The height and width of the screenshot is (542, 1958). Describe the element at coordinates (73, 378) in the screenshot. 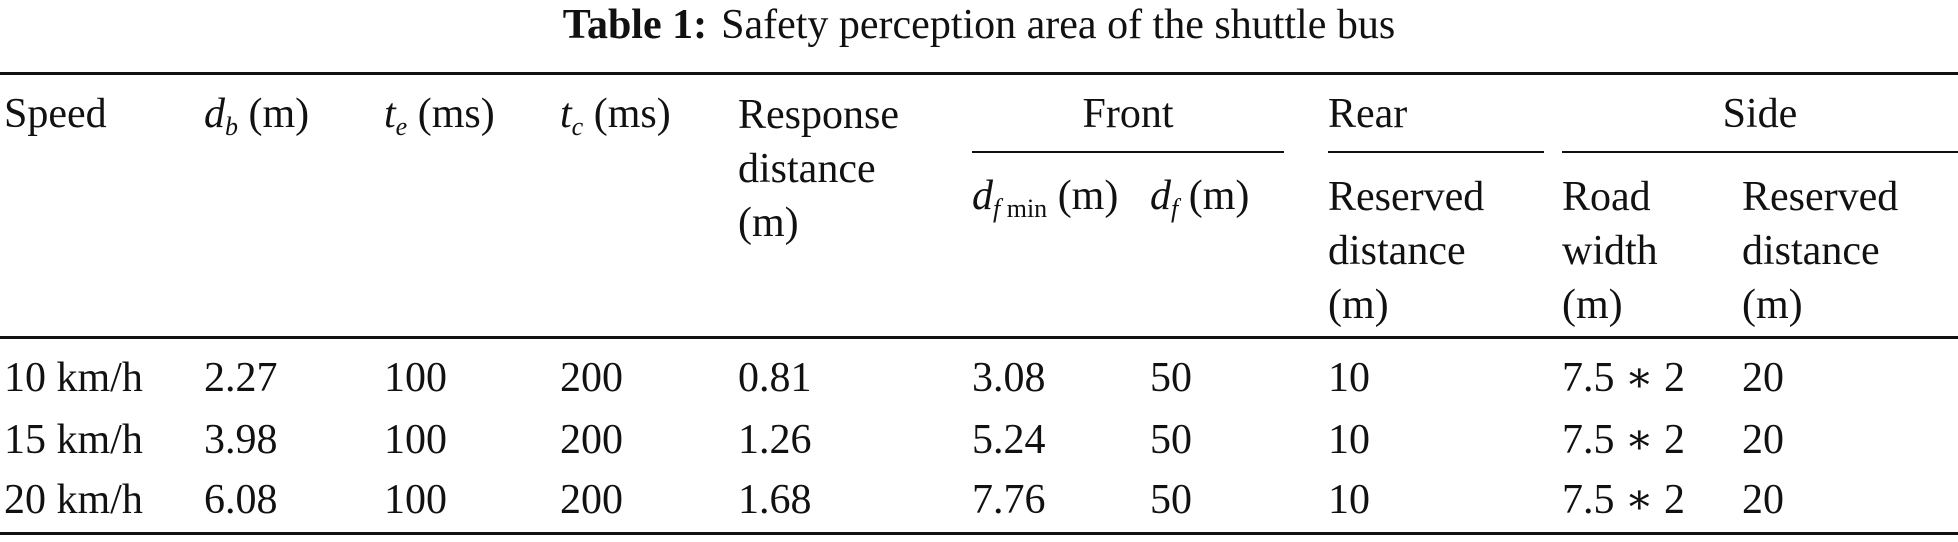

I see `cell-speed: 10 km/h` at that location.